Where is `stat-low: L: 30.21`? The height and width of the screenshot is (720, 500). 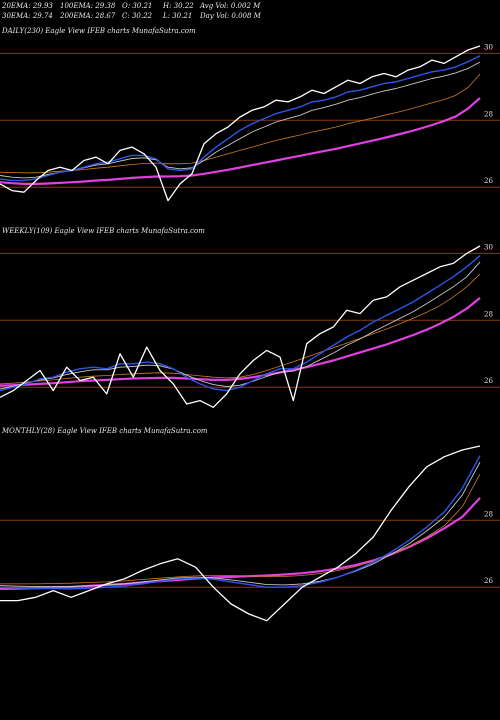 stat-low: L: 30.21 is located at coordinates (177, 16).